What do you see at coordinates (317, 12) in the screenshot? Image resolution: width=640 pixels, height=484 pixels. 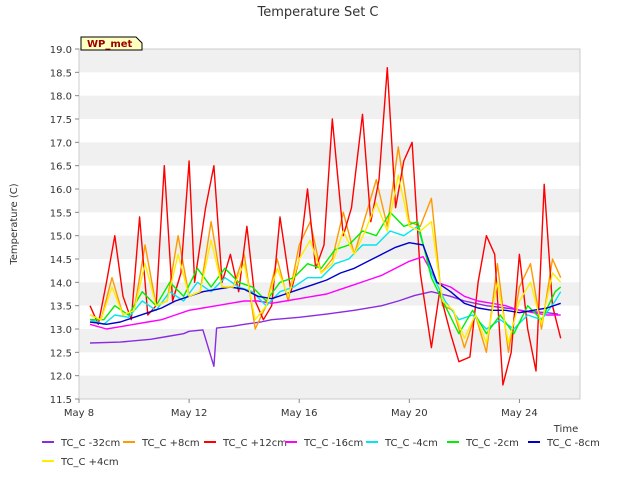 I see `chart-title: Temperature Set C` at bounding box center [317, 12].